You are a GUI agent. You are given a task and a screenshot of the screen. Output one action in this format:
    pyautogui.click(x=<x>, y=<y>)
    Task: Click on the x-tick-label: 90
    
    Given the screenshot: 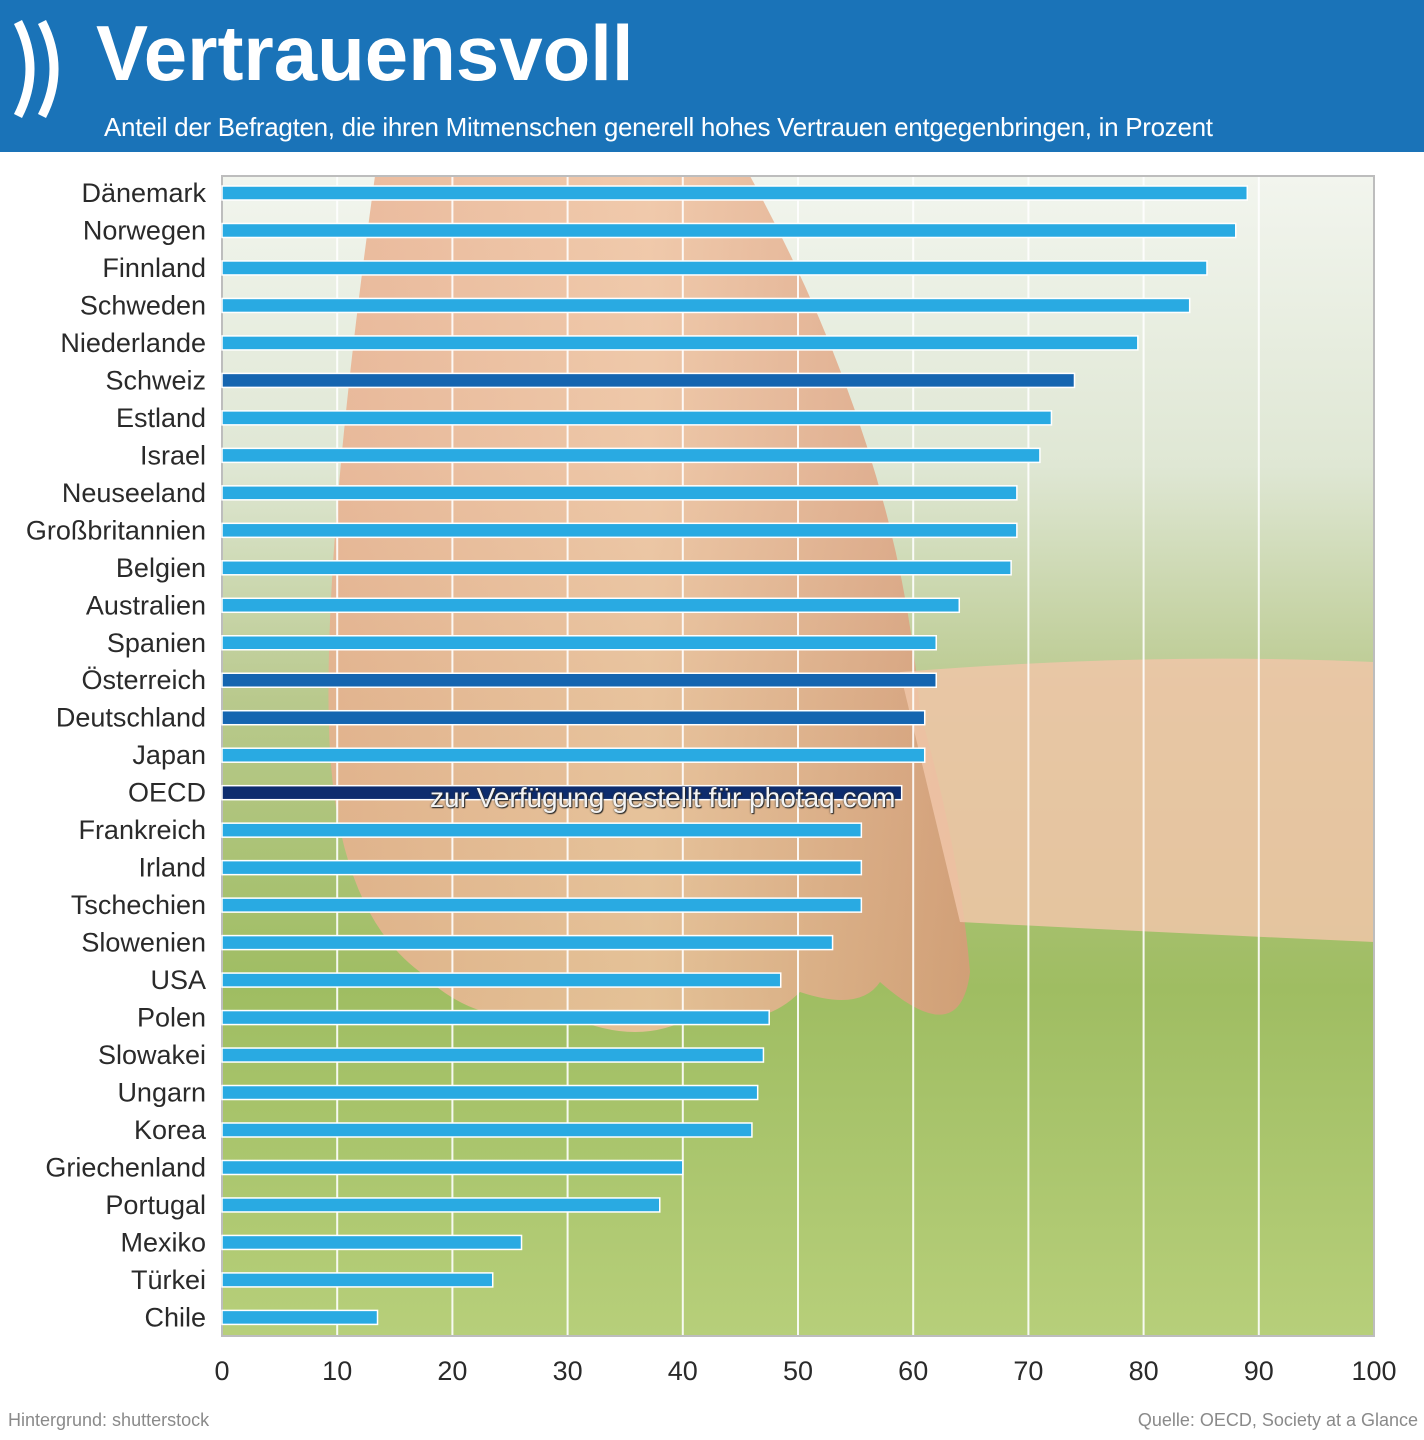 What is the action you would take?
    pyautogui.click(x=1259, y=1371)
    